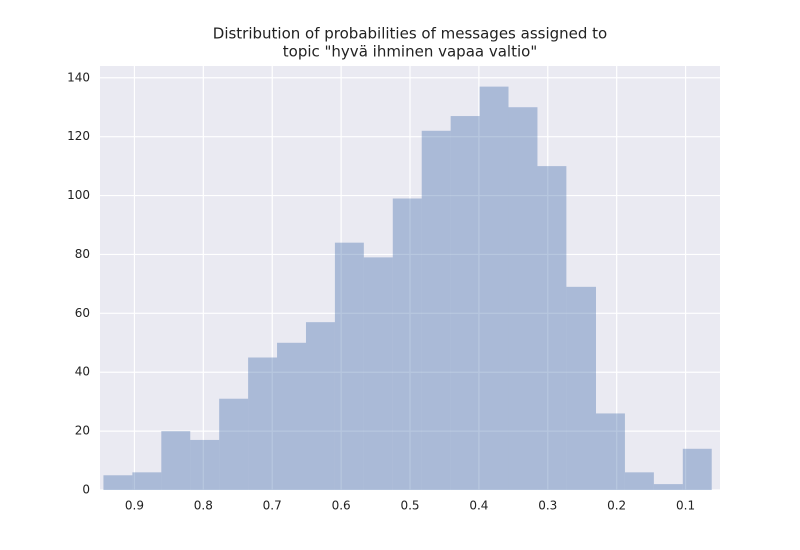  I want to click on x-tick-label: 0.8, so click(203, 506).